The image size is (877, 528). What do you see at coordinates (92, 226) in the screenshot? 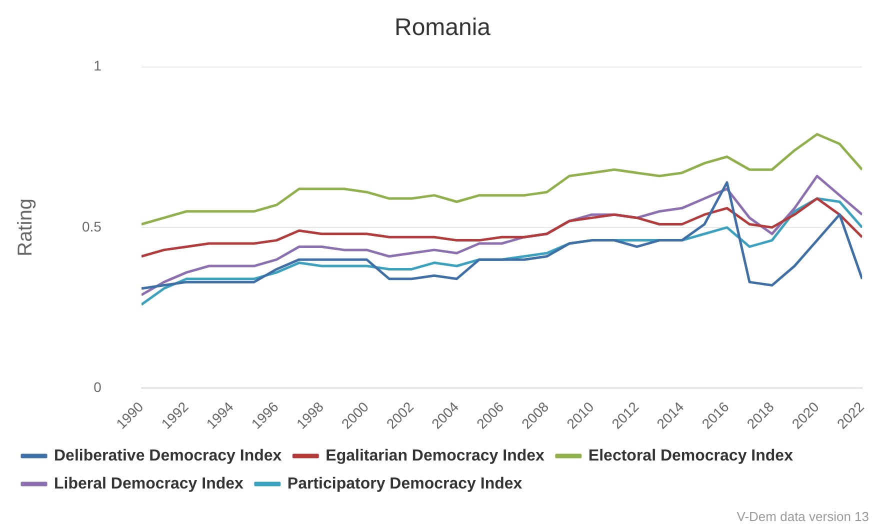
I see `y-tick-label: 0.5` at bounding box center [92, 226].